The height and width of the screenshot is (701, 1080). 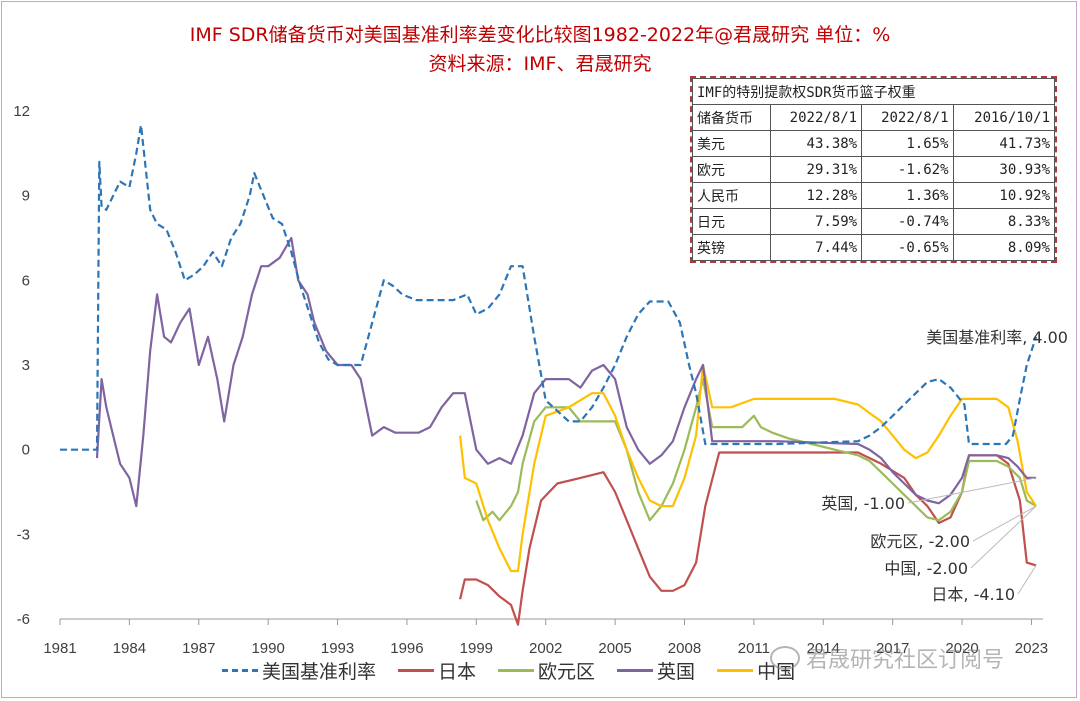 I want to click on data-label-cn: 中国, -2.00, so click(x=926, y=568).